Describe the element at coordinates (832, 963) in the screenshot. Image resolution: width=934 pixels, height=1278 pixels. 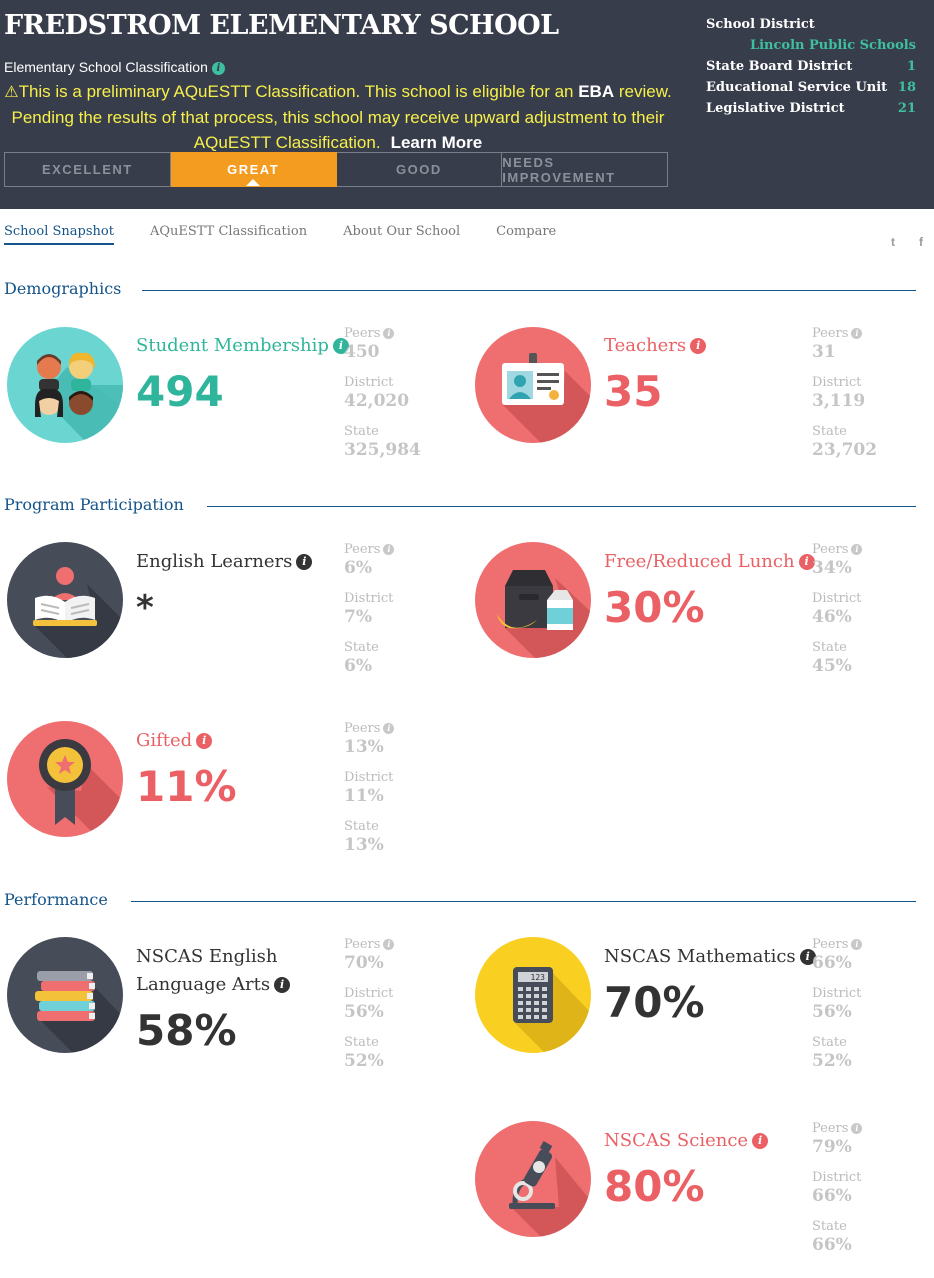
I see `peers-value: 66%` at that location.